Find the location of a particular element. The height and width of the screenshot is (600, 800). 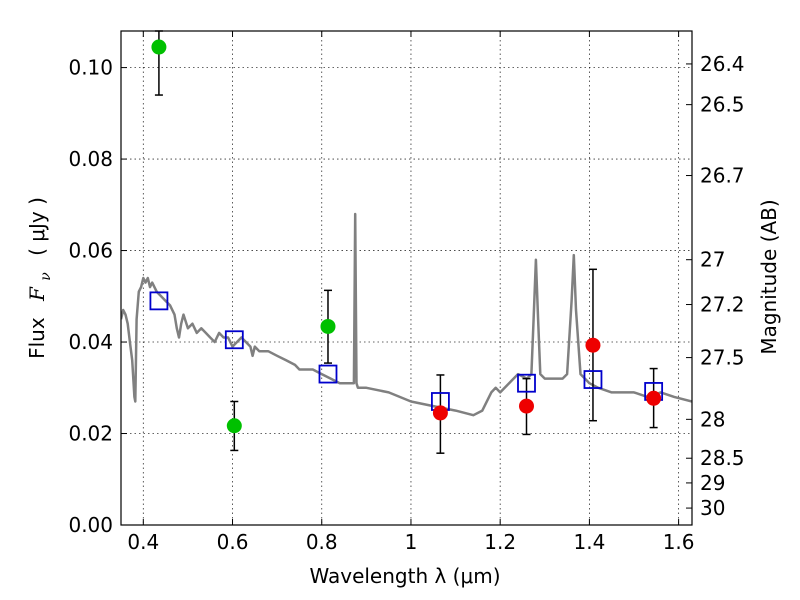

x-tick-label: 1.6 is located at coordinates (679, 542).